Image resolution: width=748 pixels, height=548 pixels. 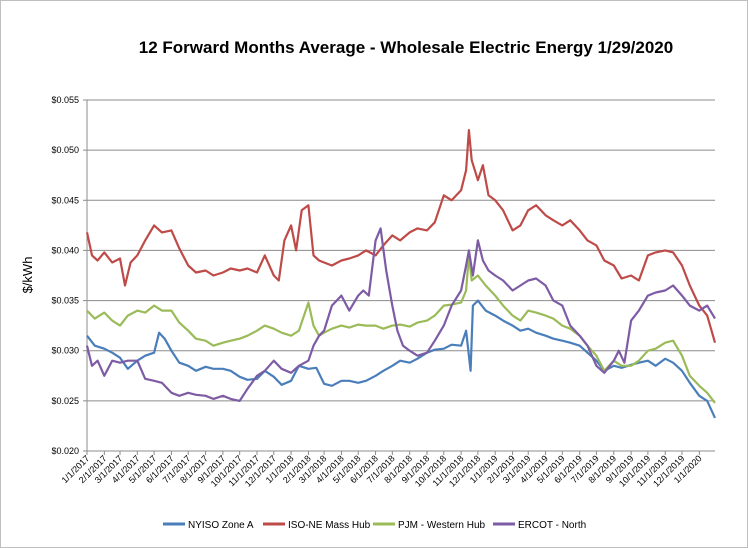 What do you see at coordinates (441, 525) in the screenshot?
I see `legend-label: PJM - Western Hub` at bounding box center [441, 525].